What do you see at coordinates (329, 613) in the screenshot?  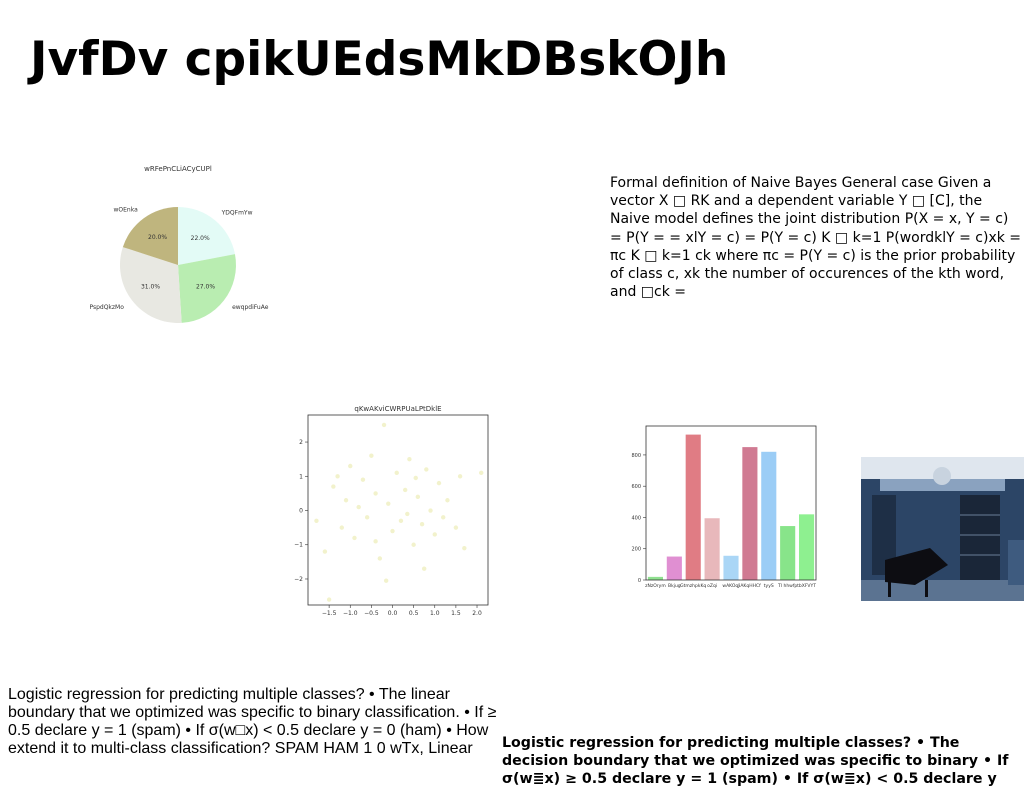 I see `x-tick-label: −1.5` at bounding box center [329, 613].